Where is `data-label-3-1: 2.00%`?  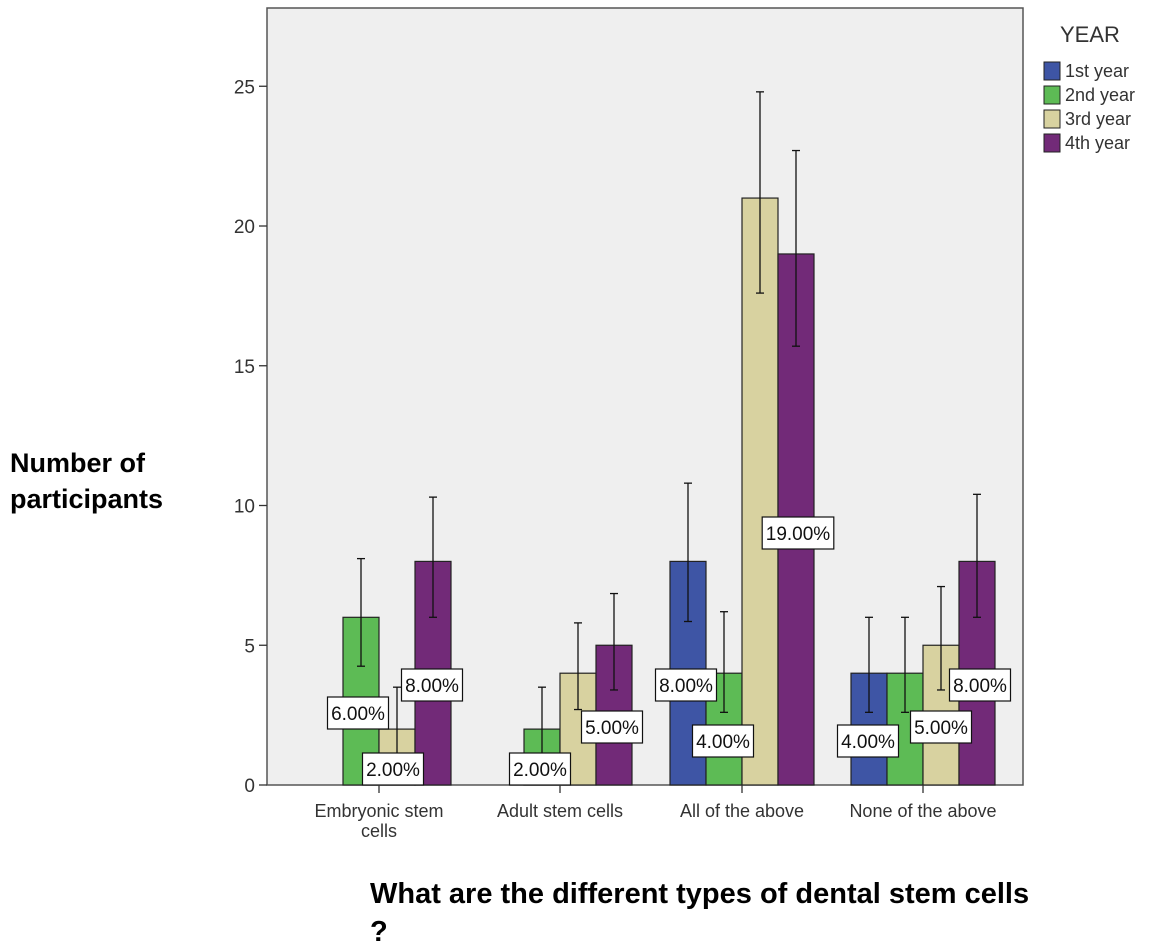 data-label-3-1: 2.00% is located at coordinates (393, 770).